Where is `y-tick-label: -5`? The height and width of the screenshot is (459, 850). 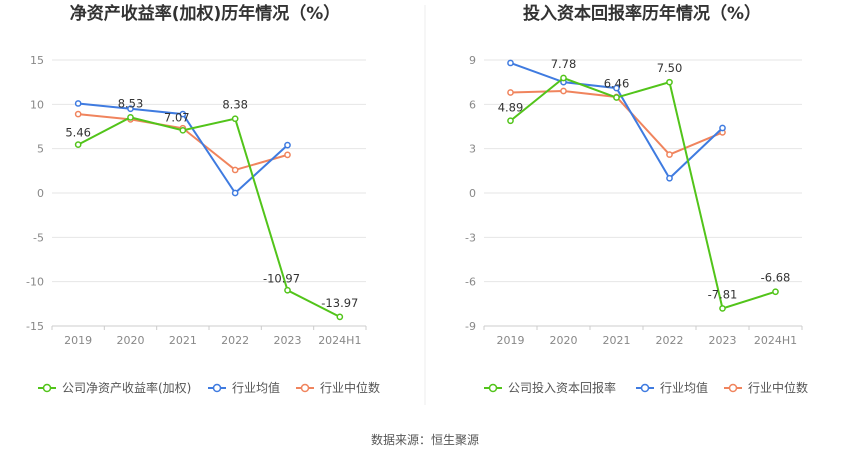 y-tick-label: -5 is located at coordinates (38, 237).